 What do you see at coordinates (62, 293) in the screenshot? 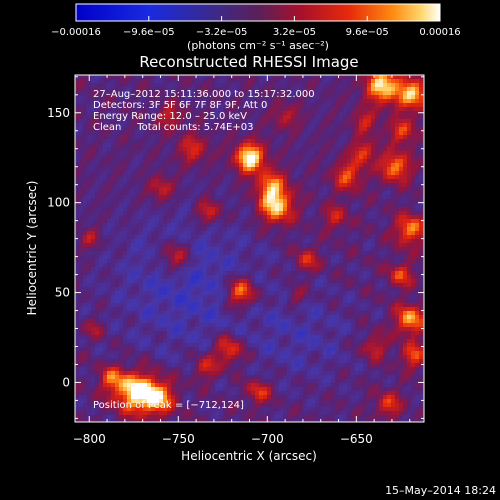
I see `y-tick-label: 50` at bounding box center [62, 293].